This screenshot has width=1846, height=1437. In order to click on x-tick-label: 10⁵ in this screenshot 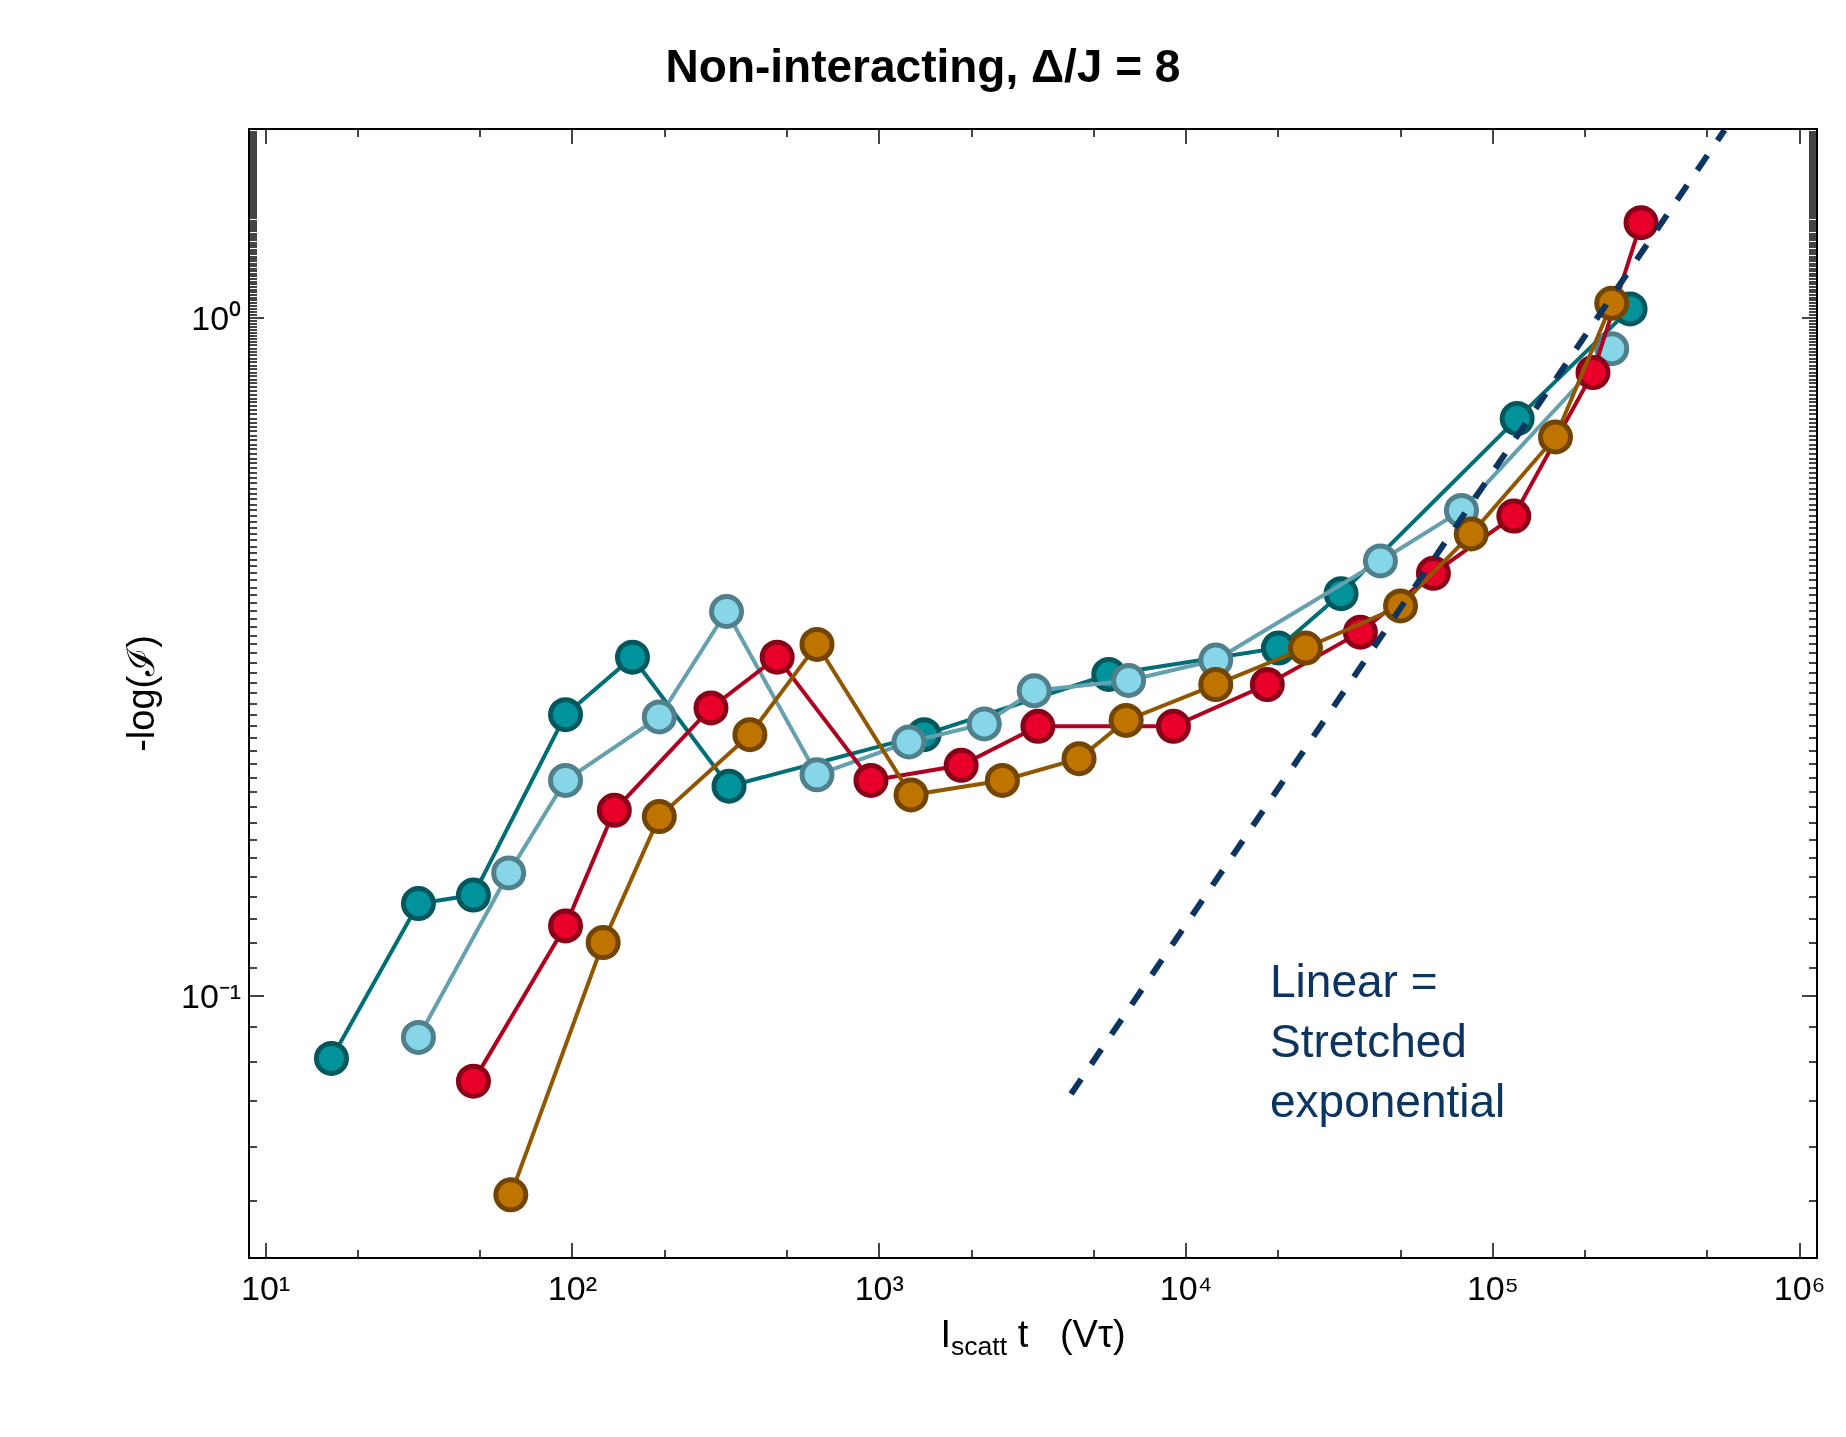, I will do `click(1492, 1287)`.